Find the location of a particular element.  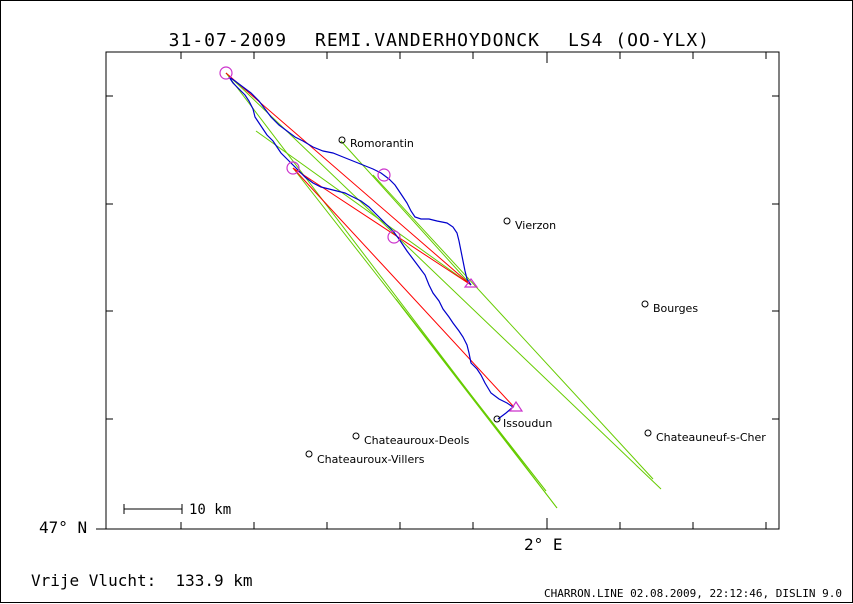

city-label-vierzon: Vierzon is located at coordinates (535, 225).